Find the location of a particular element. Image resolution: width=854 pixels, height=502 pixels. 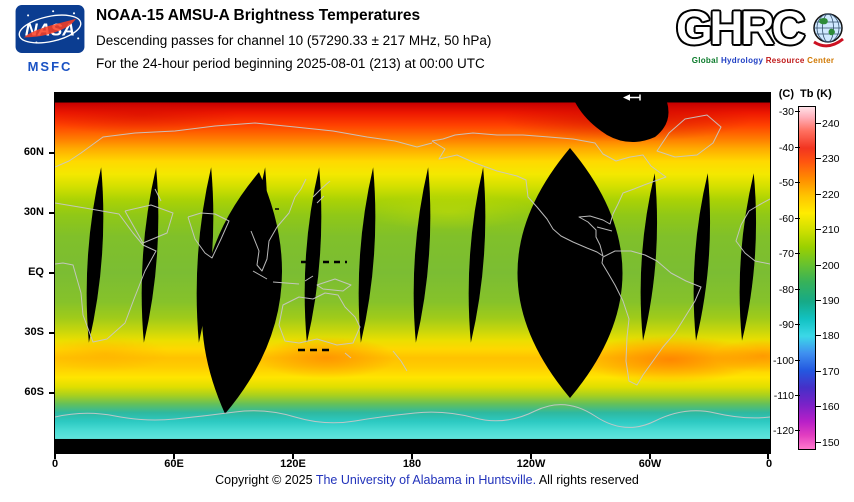

colorbar-kelvin-label: 150 is located at coordinates (834, 443).